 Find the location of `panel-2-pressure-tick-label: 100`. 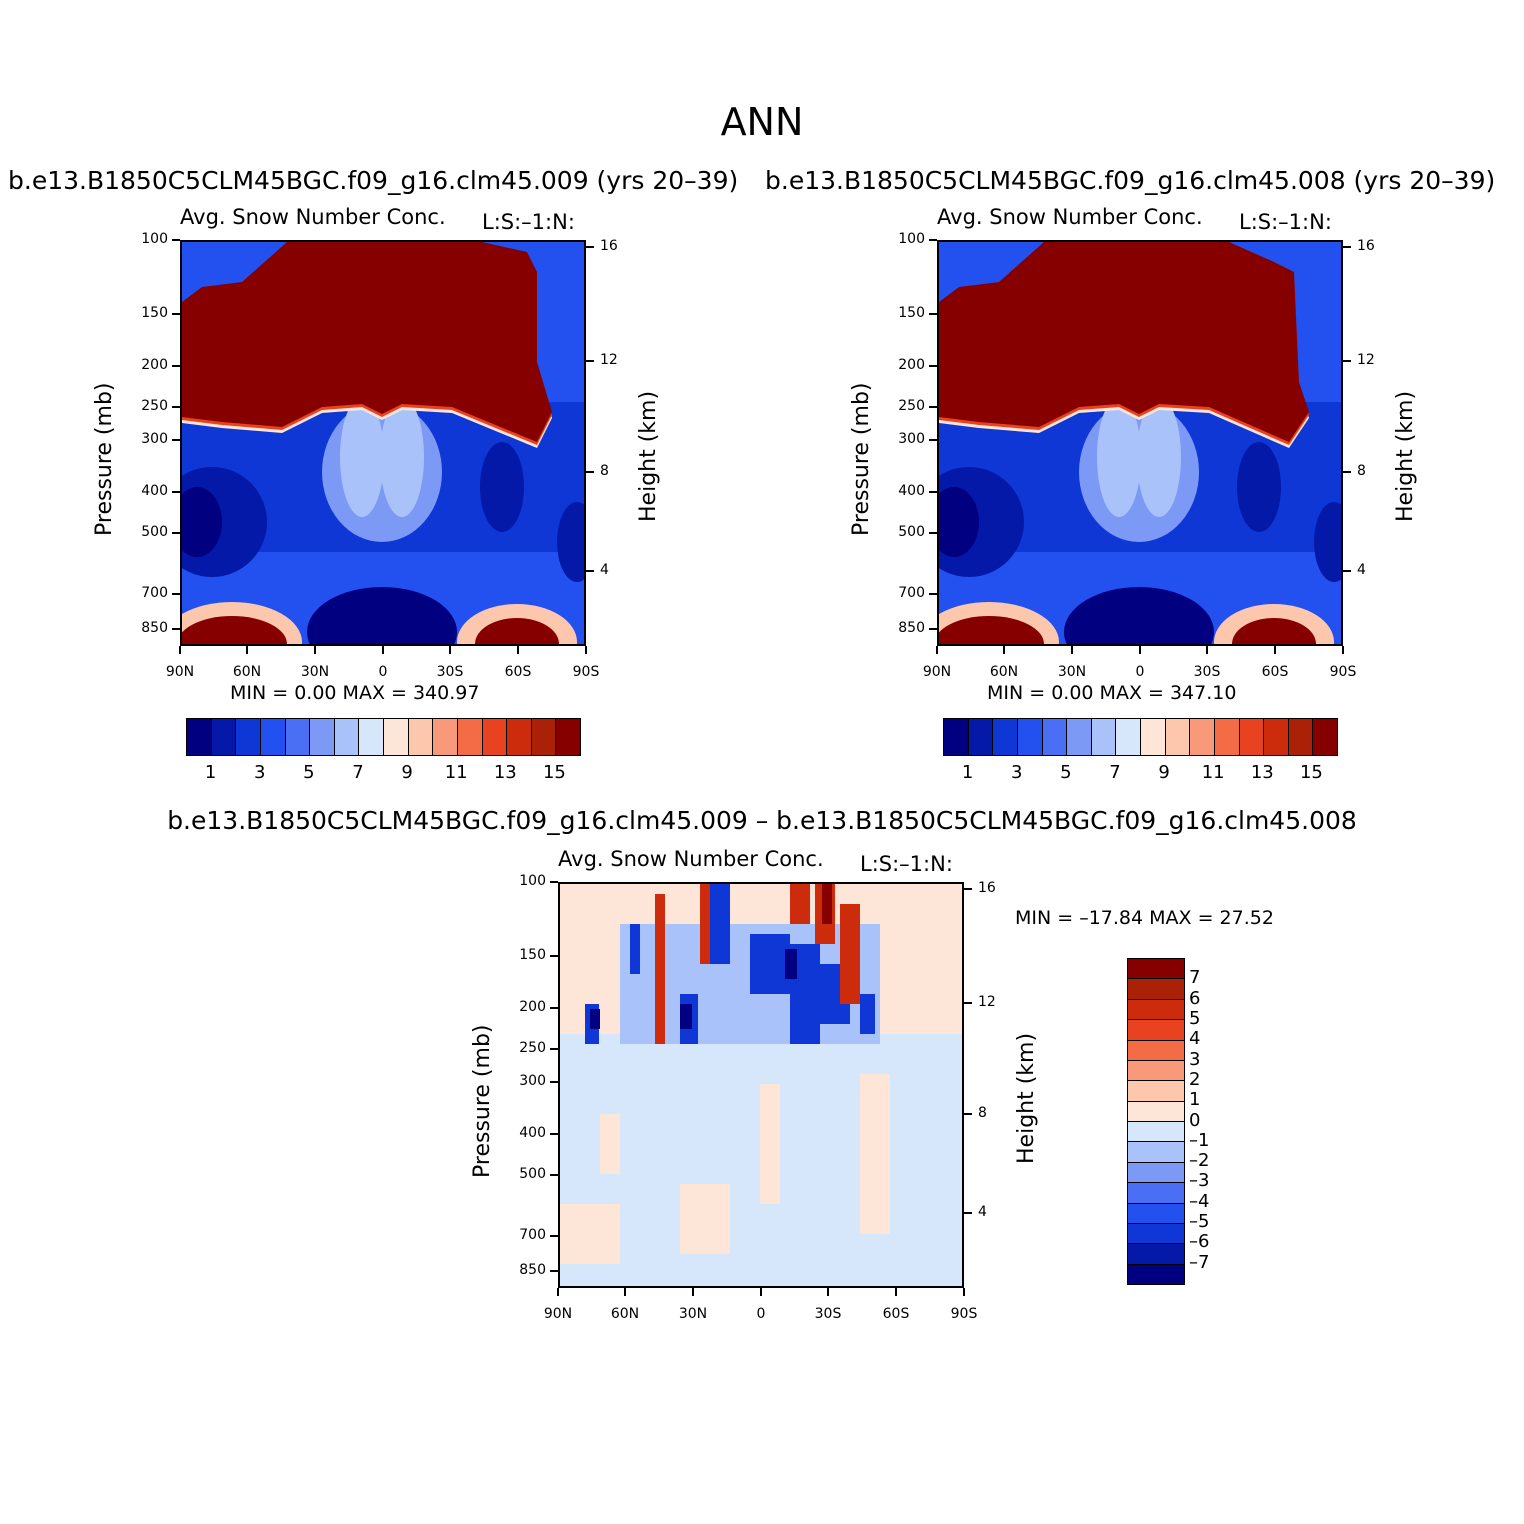

panel-2-pressure-tick-label: 100 is located at coordinates (911, 239).